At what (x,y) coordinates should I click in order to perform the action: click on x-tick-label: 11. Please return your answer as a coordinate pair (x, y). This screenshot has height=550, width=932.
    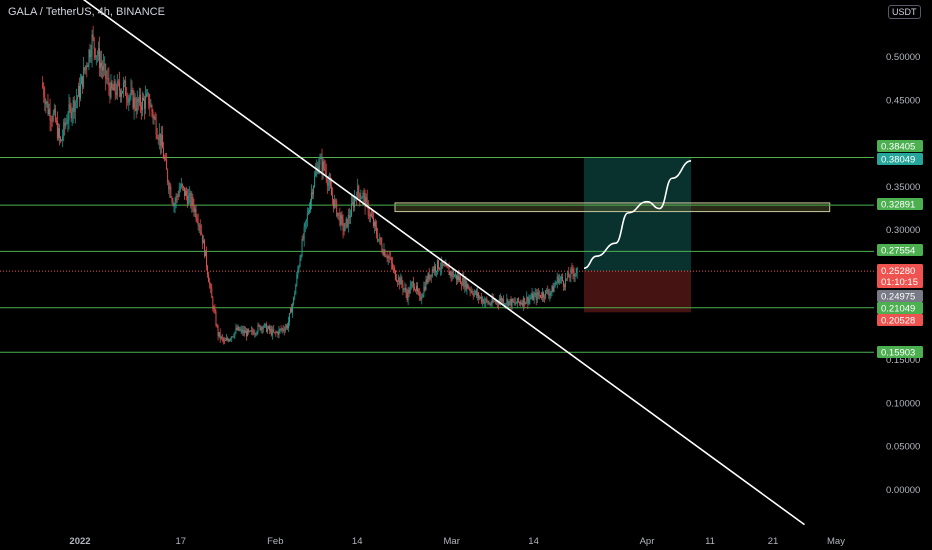
    Looking at the image, I should click on (710, 541).